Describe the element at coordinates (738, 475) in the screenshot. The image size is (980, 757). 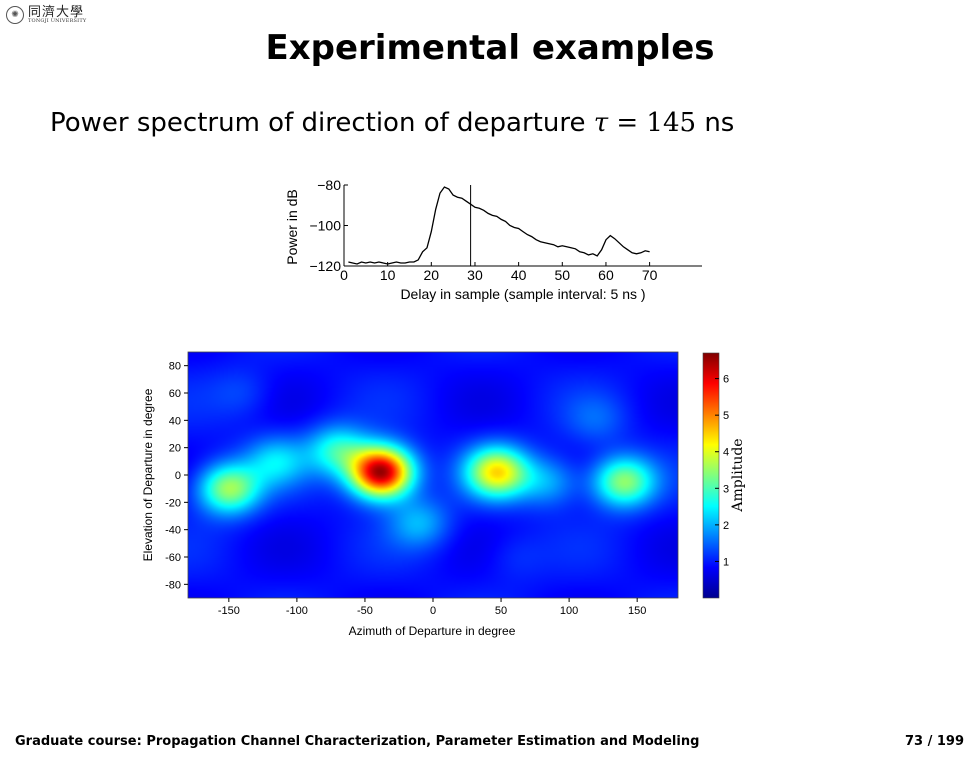
I see `colorbar-label: Amplitude` at that location.